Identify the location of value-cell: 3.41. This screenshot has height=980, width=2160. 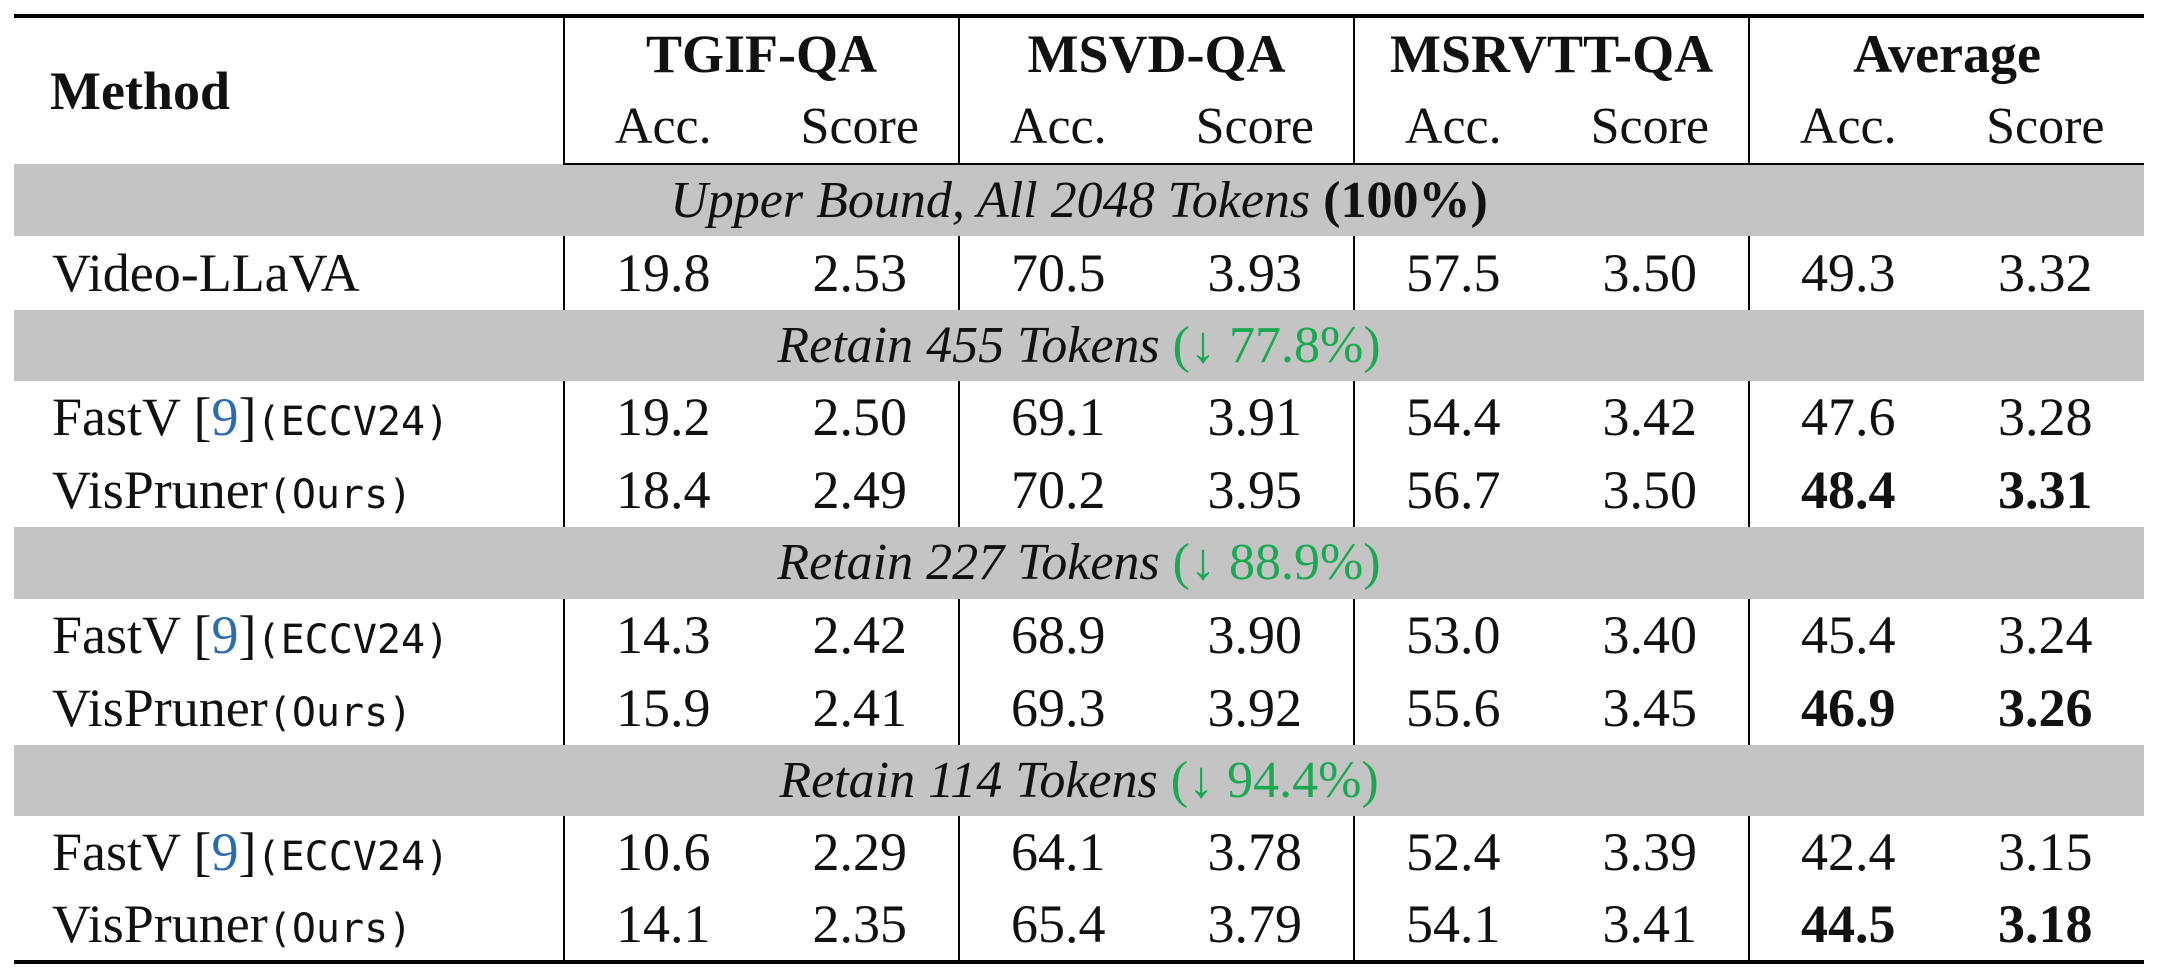
(1651, 925).